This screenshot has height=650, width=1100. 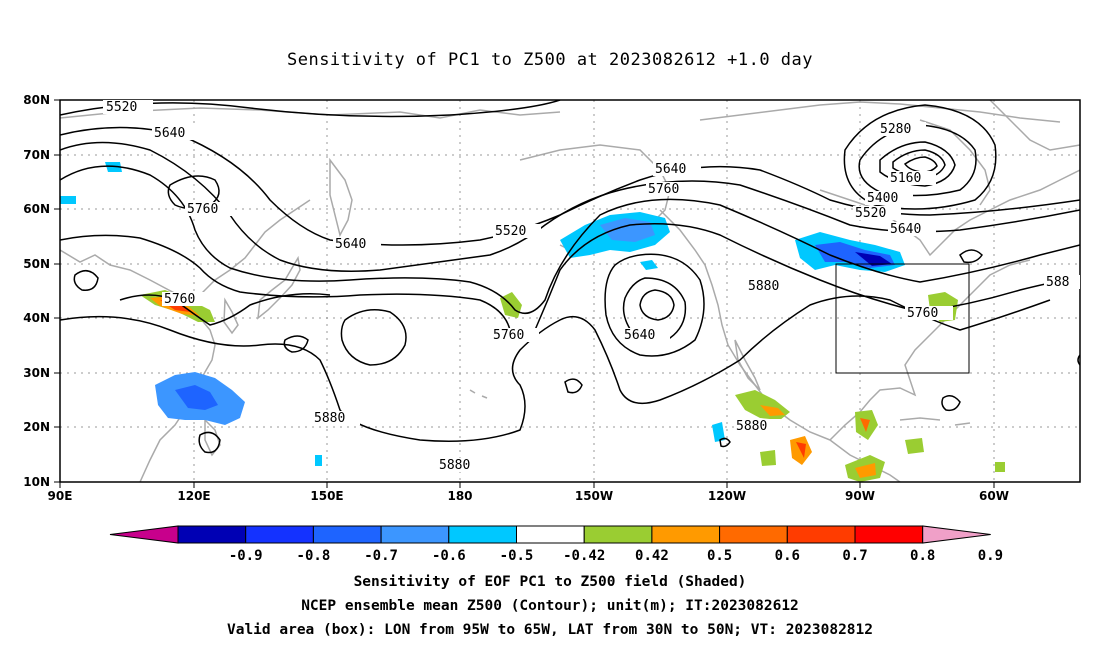 I want to click on lon-label-120w: 120W, so click(x=727, y=496).